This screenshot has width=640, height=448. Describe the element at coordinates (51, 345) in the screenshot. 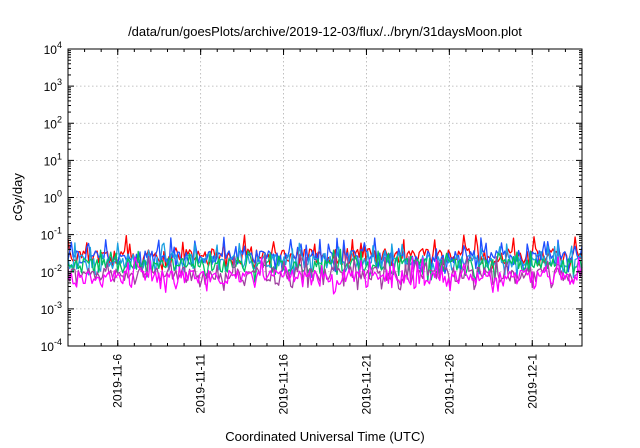

I see `y-tick-label: 10⁻⁴` at that location.